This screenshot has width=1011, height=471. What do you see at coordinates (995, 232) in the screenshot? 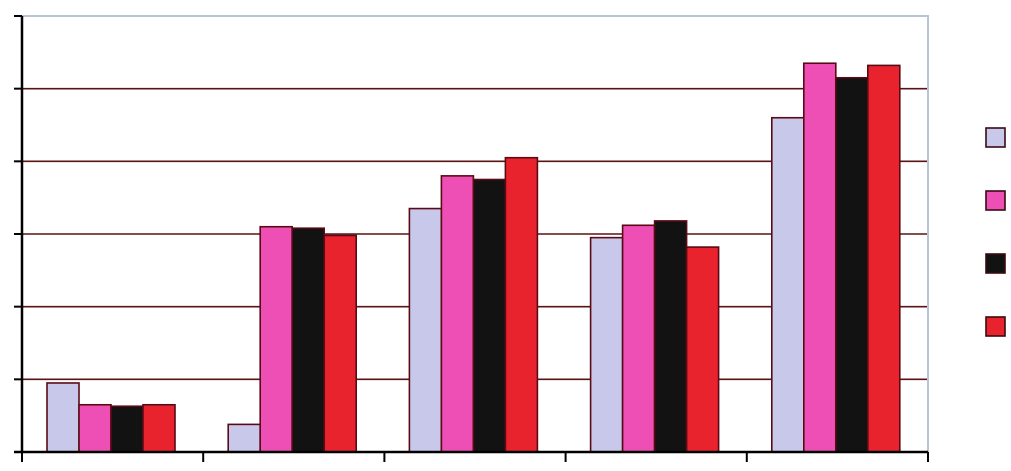
I see `legend` at bounding box center [995, 232].